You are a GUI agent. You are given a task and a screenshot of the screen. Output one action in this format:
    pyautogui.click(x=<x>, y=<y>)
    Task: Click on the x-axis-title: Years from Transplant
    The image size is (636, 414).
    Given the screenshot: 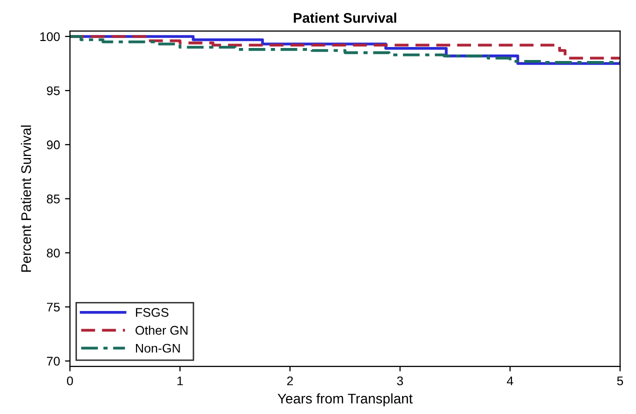 What is the action you would take?
    pyautogui.click(x=345, y=399)
    